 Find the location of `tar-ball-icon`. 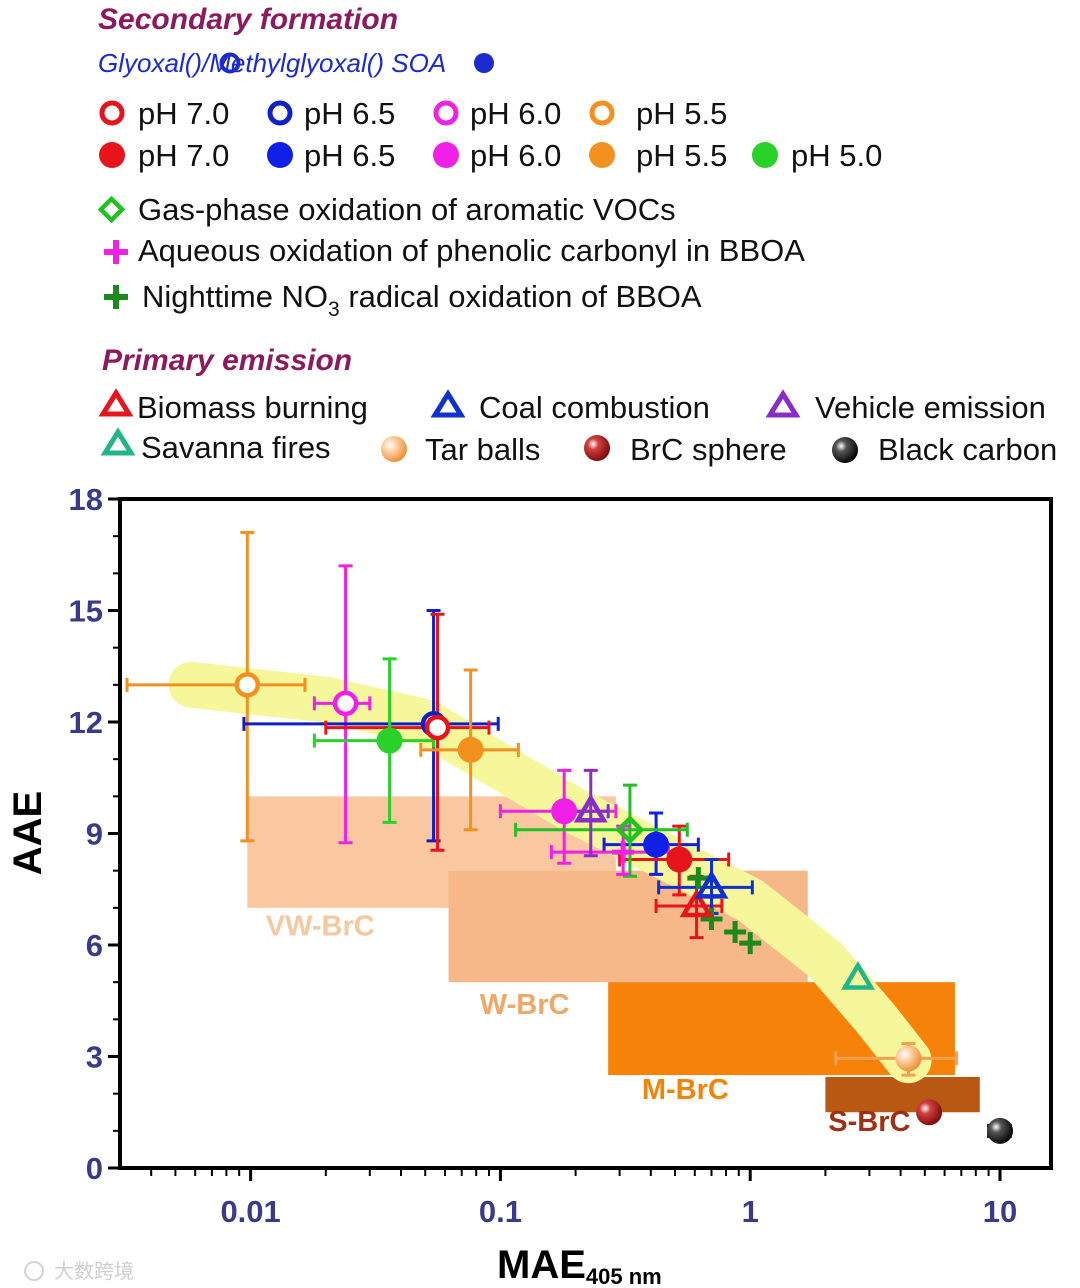

tar-ball-icon is located at coordinates (394, 449).